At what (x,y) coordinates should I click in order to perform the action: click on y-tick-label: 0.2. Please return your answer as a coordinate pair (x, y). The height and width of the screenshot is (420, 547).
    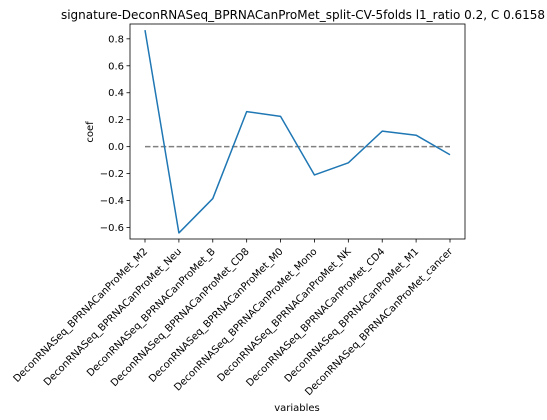
    Looking at the image, I should click on (116, 120).